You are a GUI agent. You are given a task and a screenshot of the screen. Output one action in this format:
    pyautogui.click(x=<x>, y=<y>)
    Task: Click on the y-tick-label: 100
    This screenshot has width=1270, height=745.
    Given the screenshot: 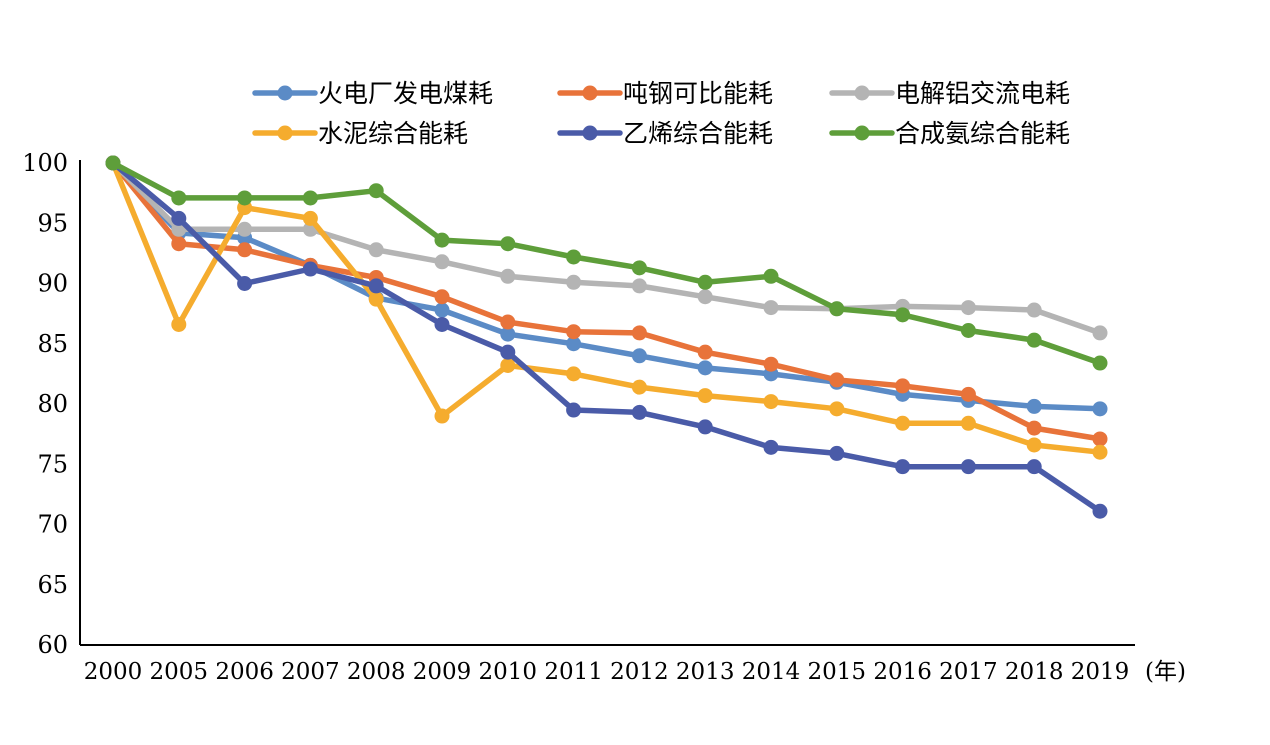 What is the action you would take?
    pyautogui.click(x=45, y=163)
    